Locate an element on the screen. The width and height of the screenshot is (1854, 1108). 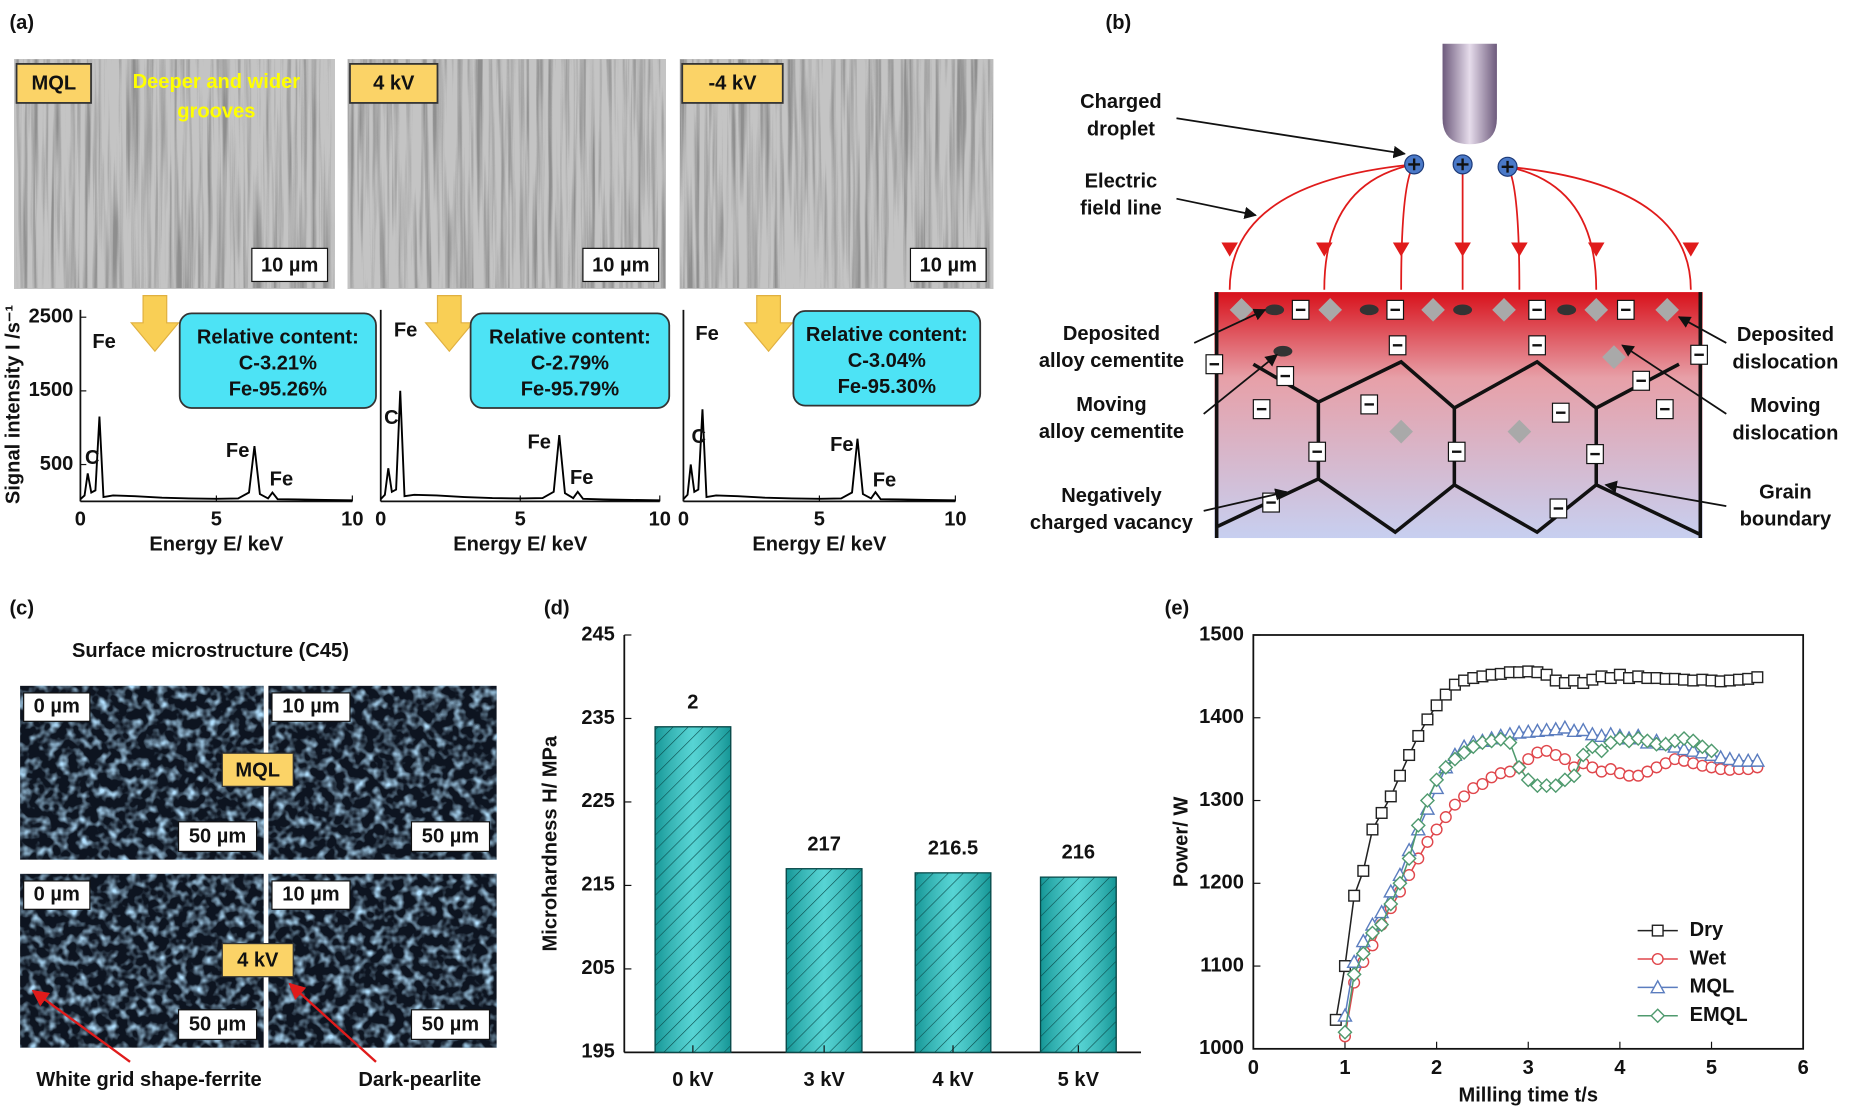
field-line is located at coordinates (1513, 228).